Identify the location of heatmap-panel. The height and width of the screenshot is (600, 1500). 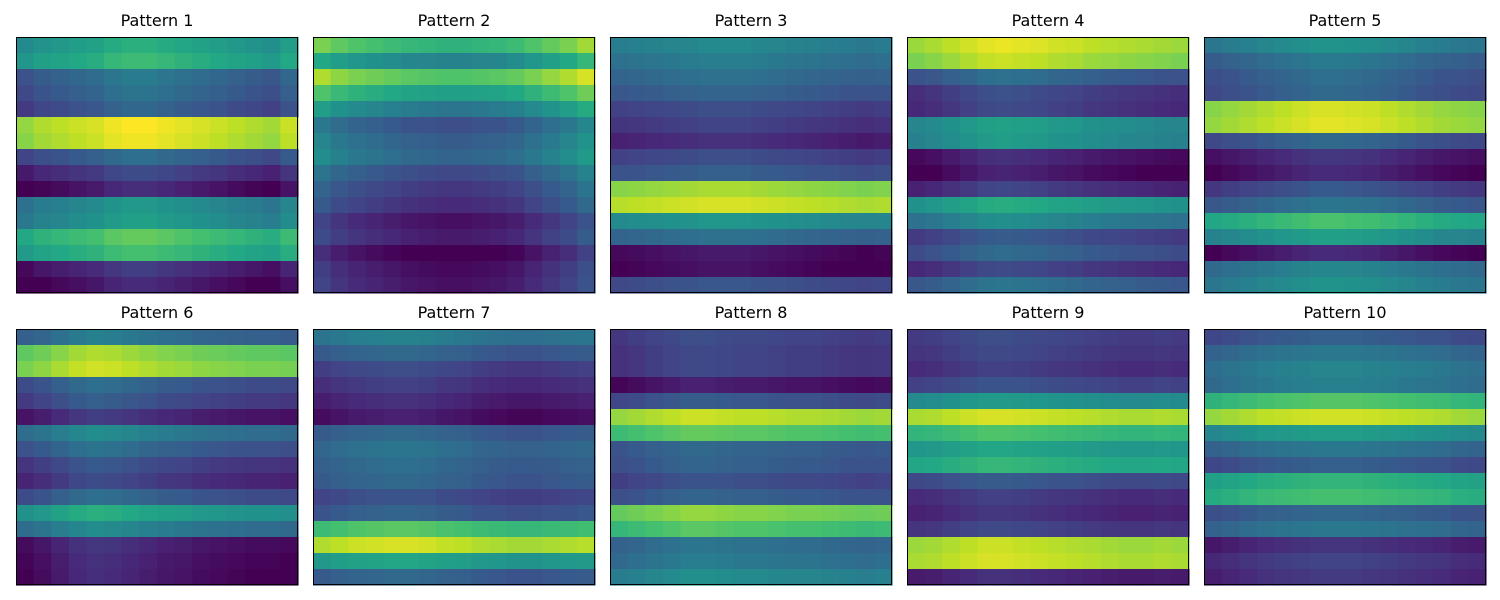
(157, 457).